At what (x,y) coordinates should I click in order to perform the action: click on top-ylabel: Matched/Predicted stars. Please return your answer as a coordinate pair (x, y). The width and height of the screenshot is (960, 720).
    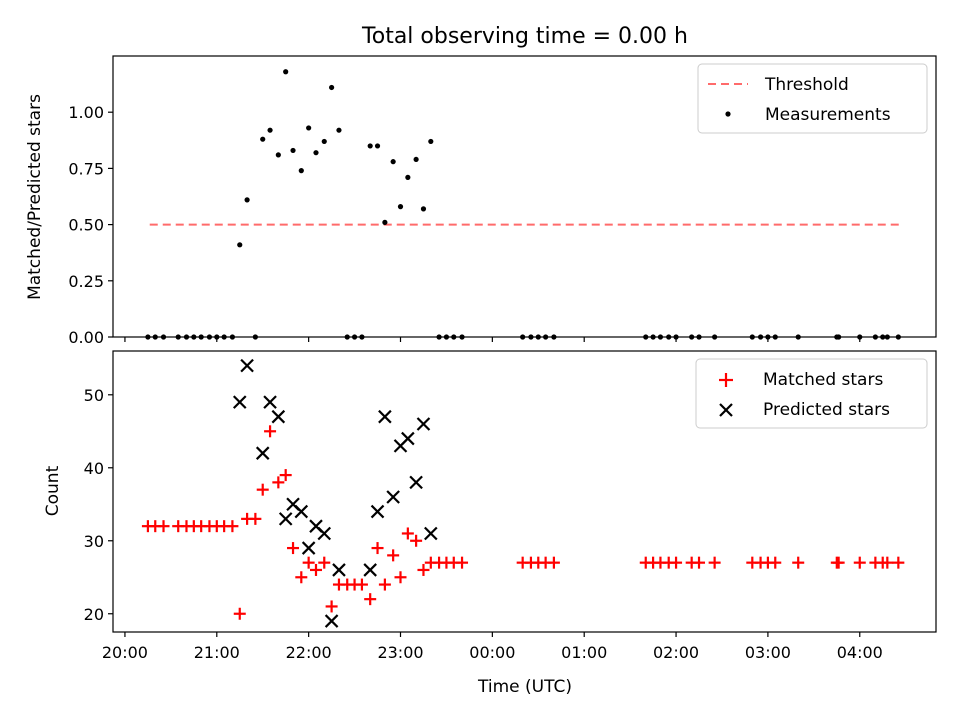
    Looking at the image, I should click on (35, 197).